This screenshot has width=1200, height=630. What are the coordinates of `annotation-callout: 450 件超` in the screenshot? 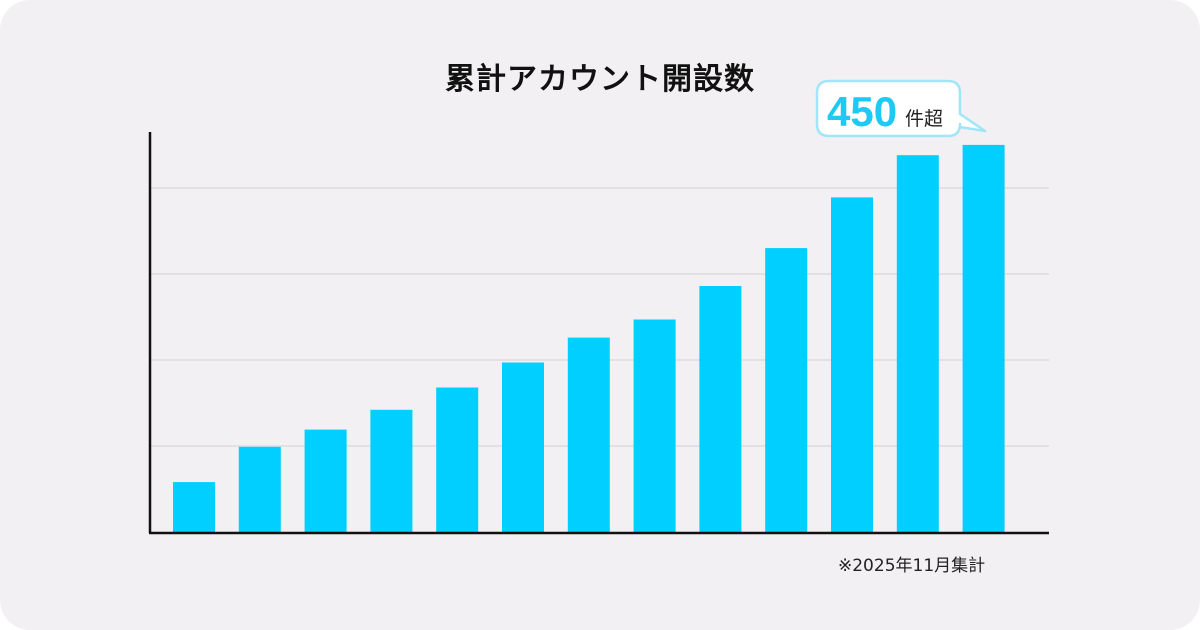 It's located at (901, 108).